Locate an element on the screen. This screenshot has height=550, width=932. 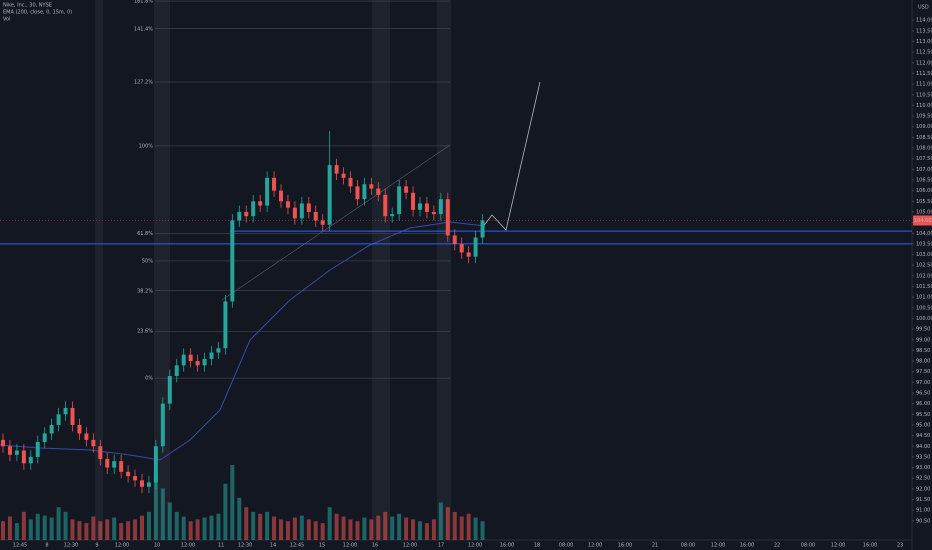
y-tick-label: 91.00 is located at coordinates (923, 511).